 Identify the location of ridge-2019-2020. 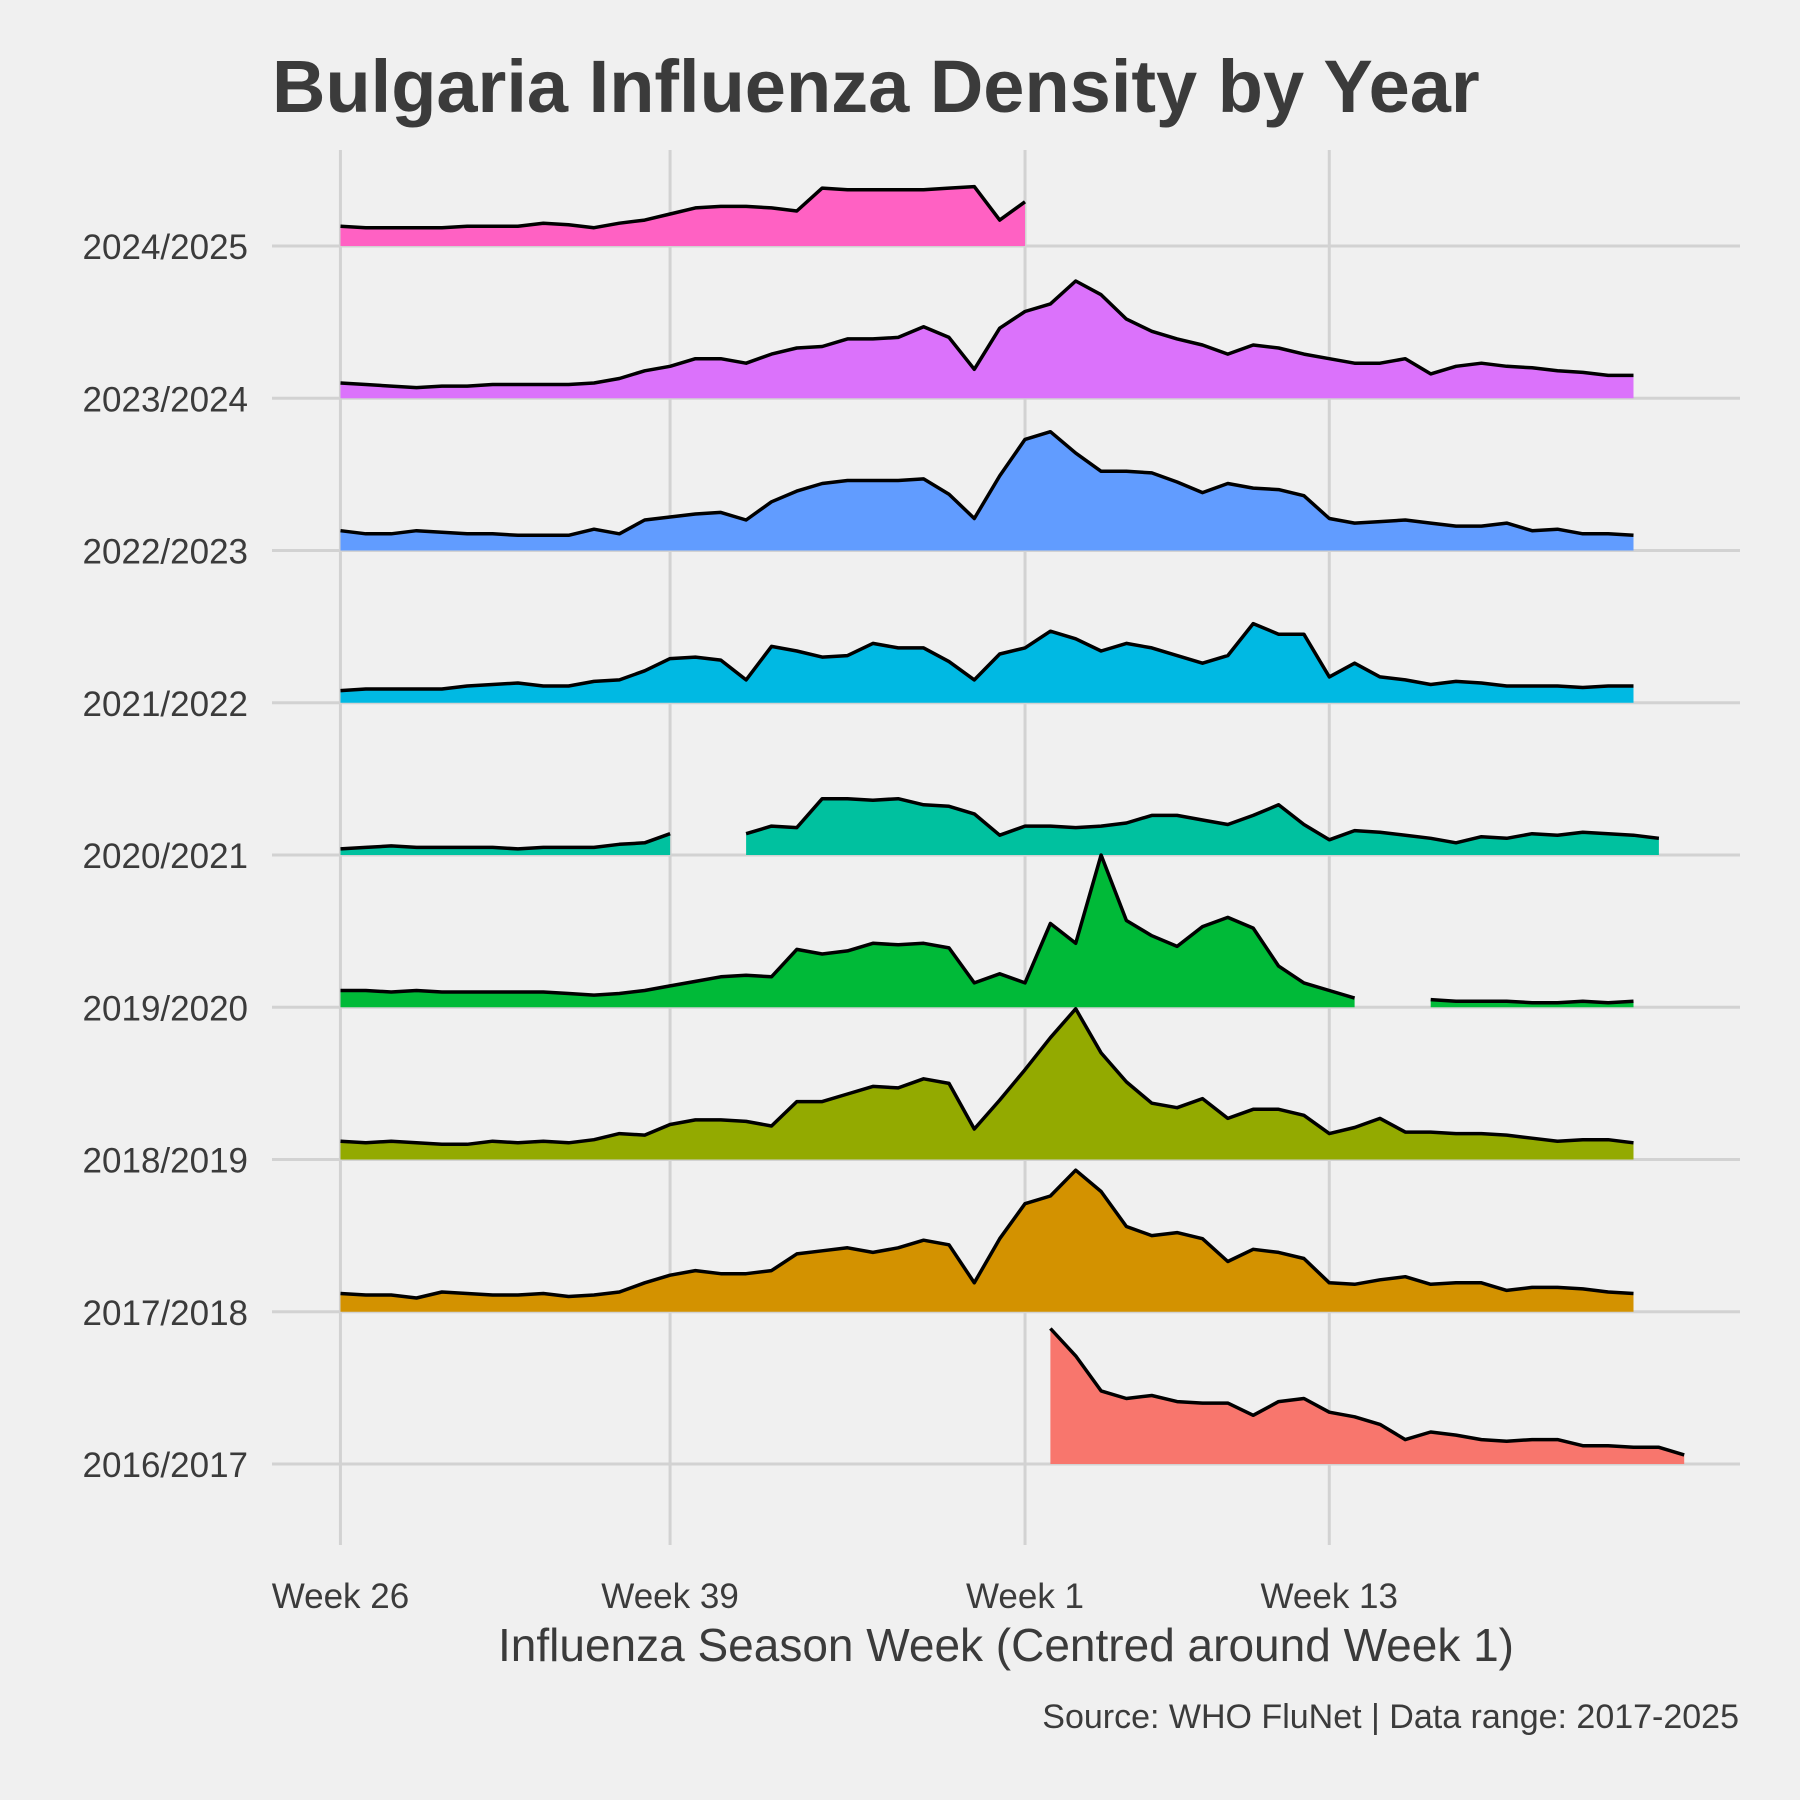
(987, 930).